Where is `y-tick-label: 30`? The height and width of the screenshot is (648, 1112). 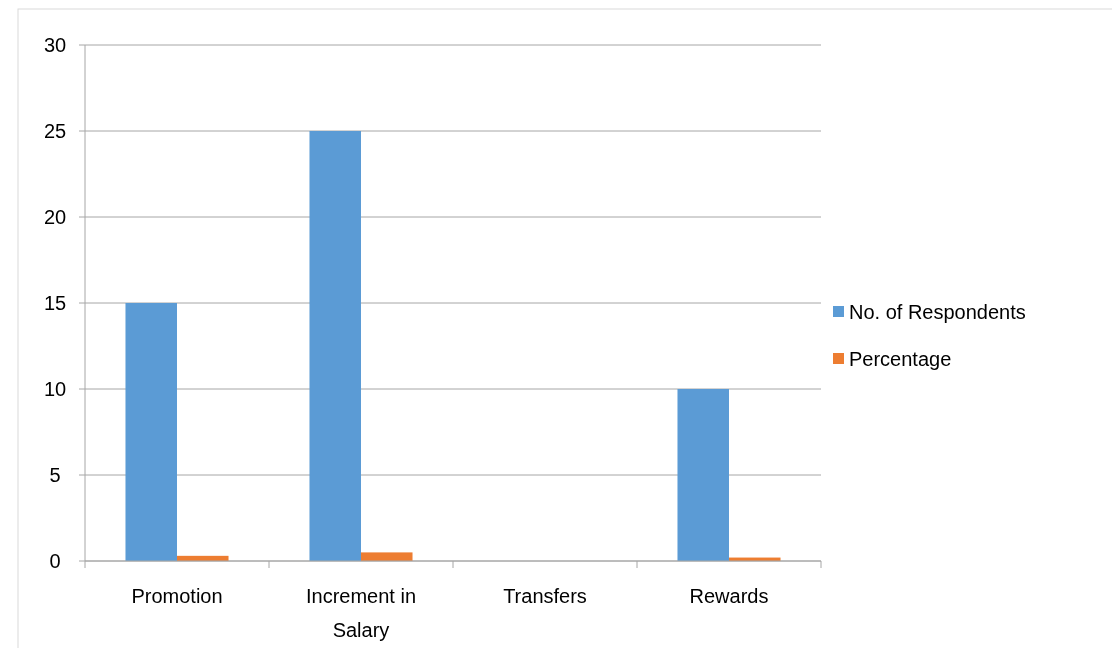 y-tick-label: 30 is located at coordinates (55, 45).